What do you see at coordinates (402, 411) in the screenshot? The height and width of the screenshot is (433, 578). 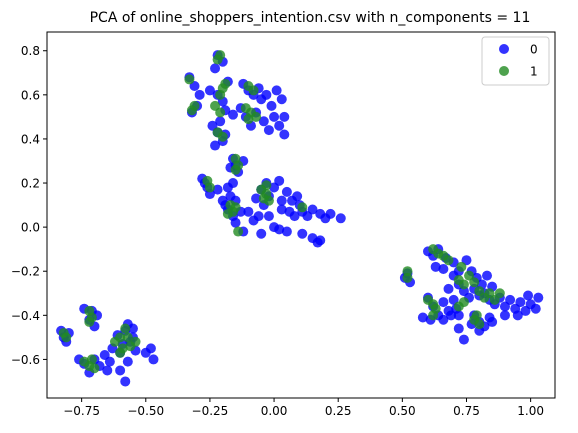 I see `x-tick-label: 0.50` at bounding box center [402, 411].